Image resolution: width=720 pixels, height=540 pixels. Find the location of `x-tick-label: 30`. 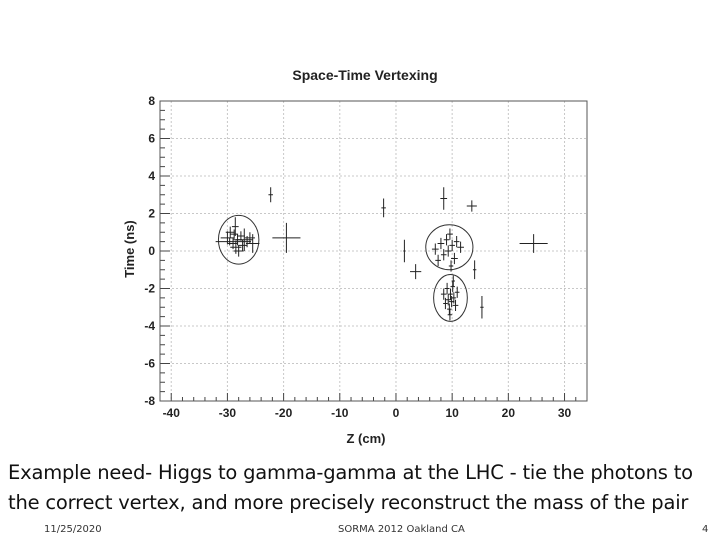

x-tick-label: 30 is located at coordinates (565, 413).